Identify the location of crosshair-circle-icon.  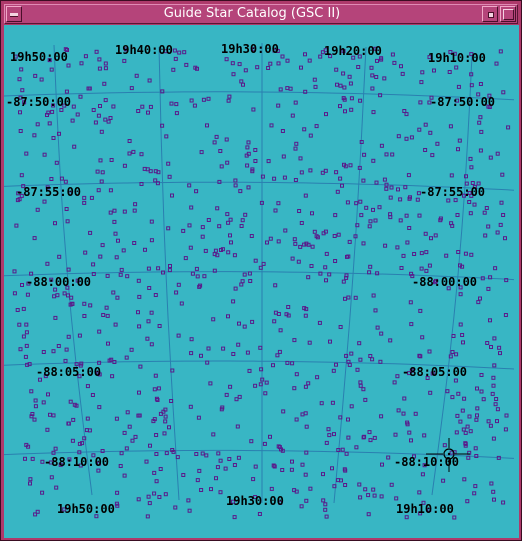
(448, 455).